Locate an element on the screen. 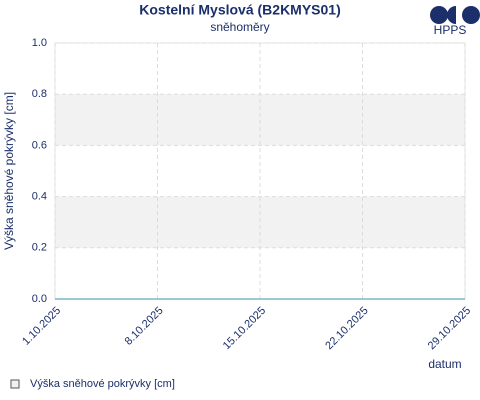 Image resolution: width=480 pixels, height=400 pixels. x-tick-label: 29.10.2025 is located at coordinates (449, 328).